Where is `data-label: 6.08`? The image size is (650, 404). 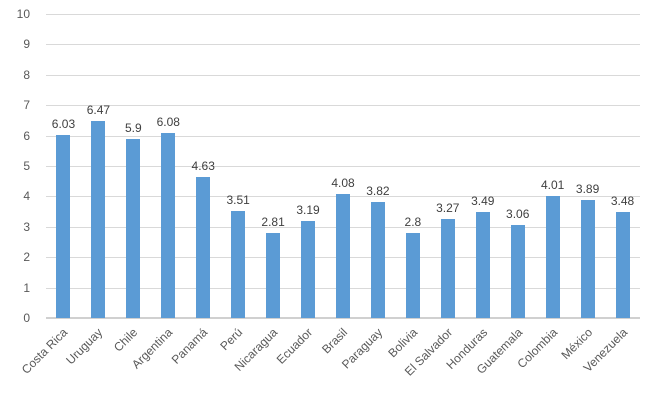 data-label: 6.08 is located at coordinates (168, 122).